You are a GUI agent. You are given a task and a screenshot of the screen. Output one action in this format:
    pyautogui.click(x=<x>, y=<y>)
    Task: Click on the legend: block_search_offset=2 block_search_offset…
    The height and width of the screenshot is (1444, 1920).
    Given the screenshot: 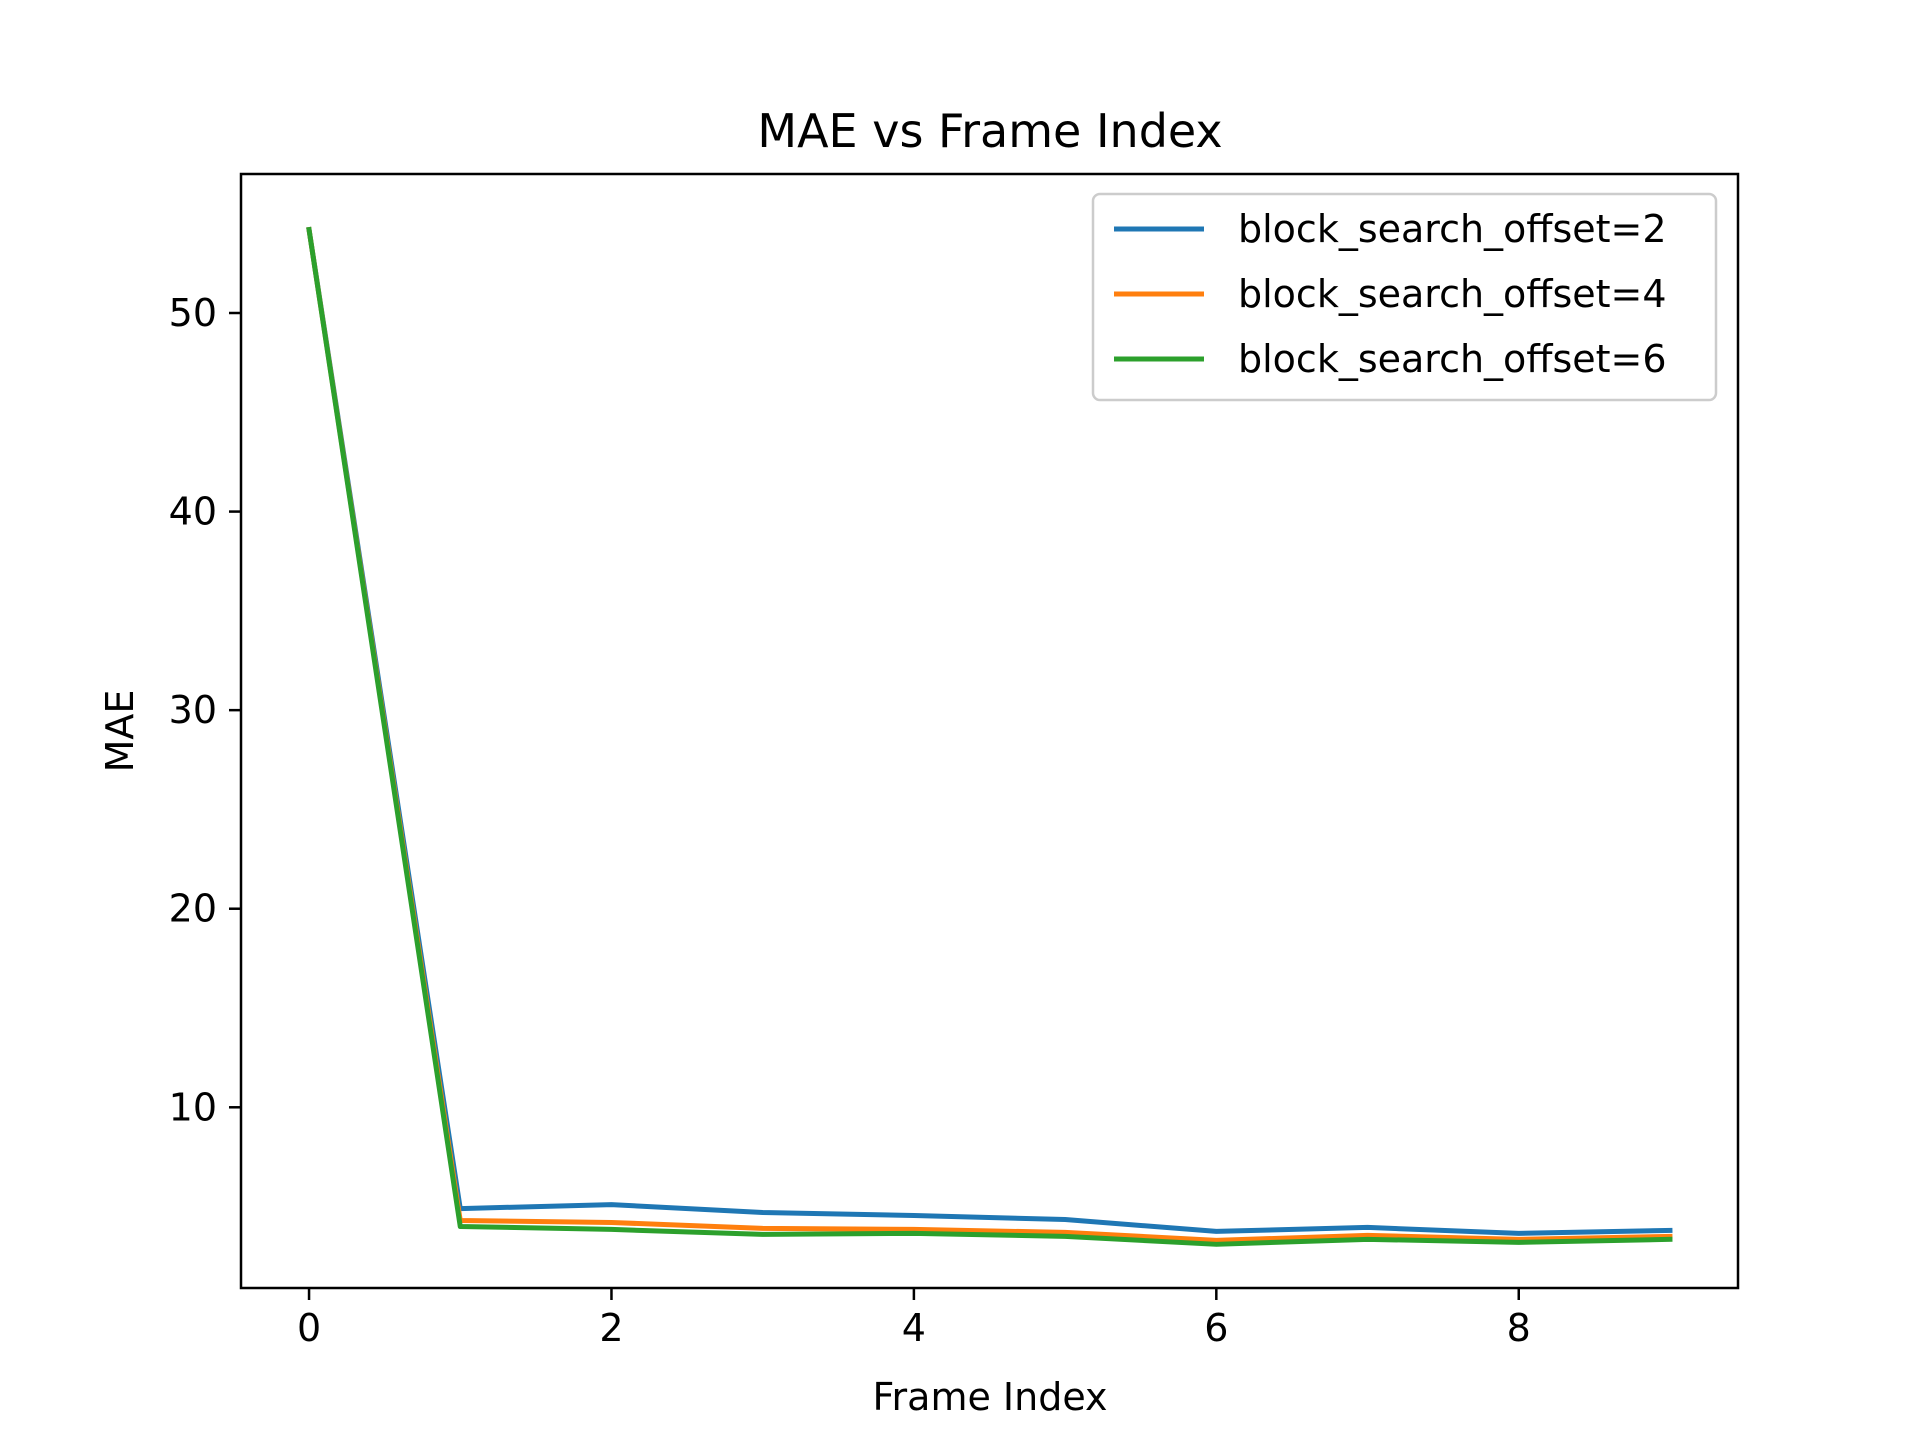 What is the action you would take?
    pyautogui.click(x=1404, y=297)
    